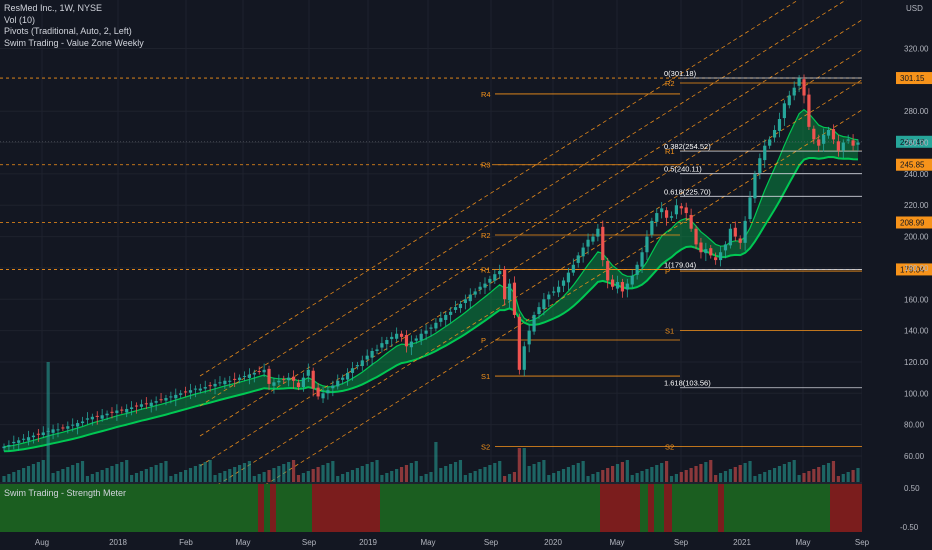 The height and width of the screenshot is (550, 932). Describe the element at coordinates (74, 42) in the screenshot. I see `value-zone-indicator-label: Swim Trading - Value Zone Weekly` at that location.